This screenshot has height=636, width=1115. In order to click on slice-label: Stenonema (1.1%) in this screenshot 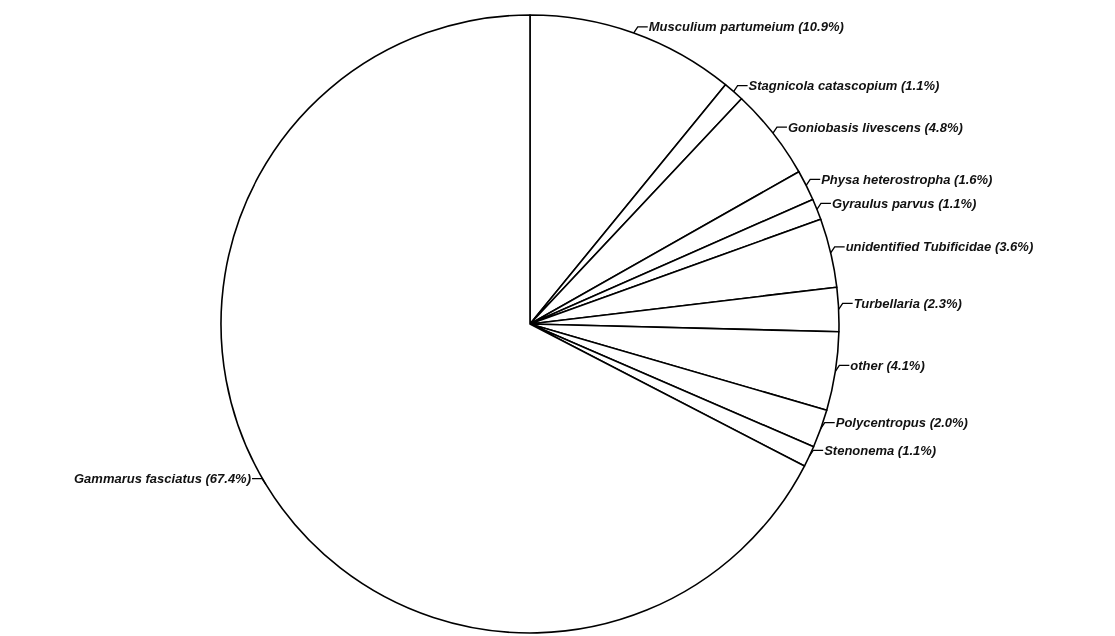, I will do `click(880, 450)`.